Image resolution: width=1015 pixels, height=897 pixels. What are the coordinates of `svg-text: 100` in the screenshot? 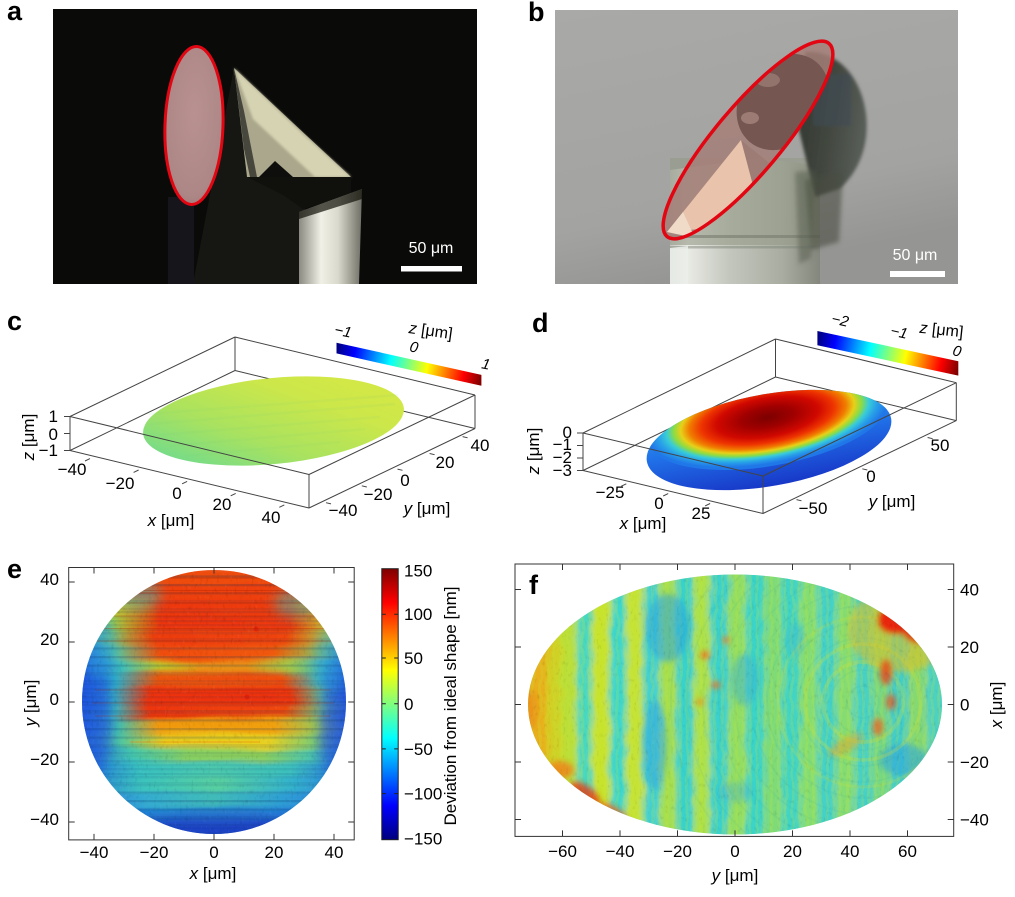 It's located at (418, 614).